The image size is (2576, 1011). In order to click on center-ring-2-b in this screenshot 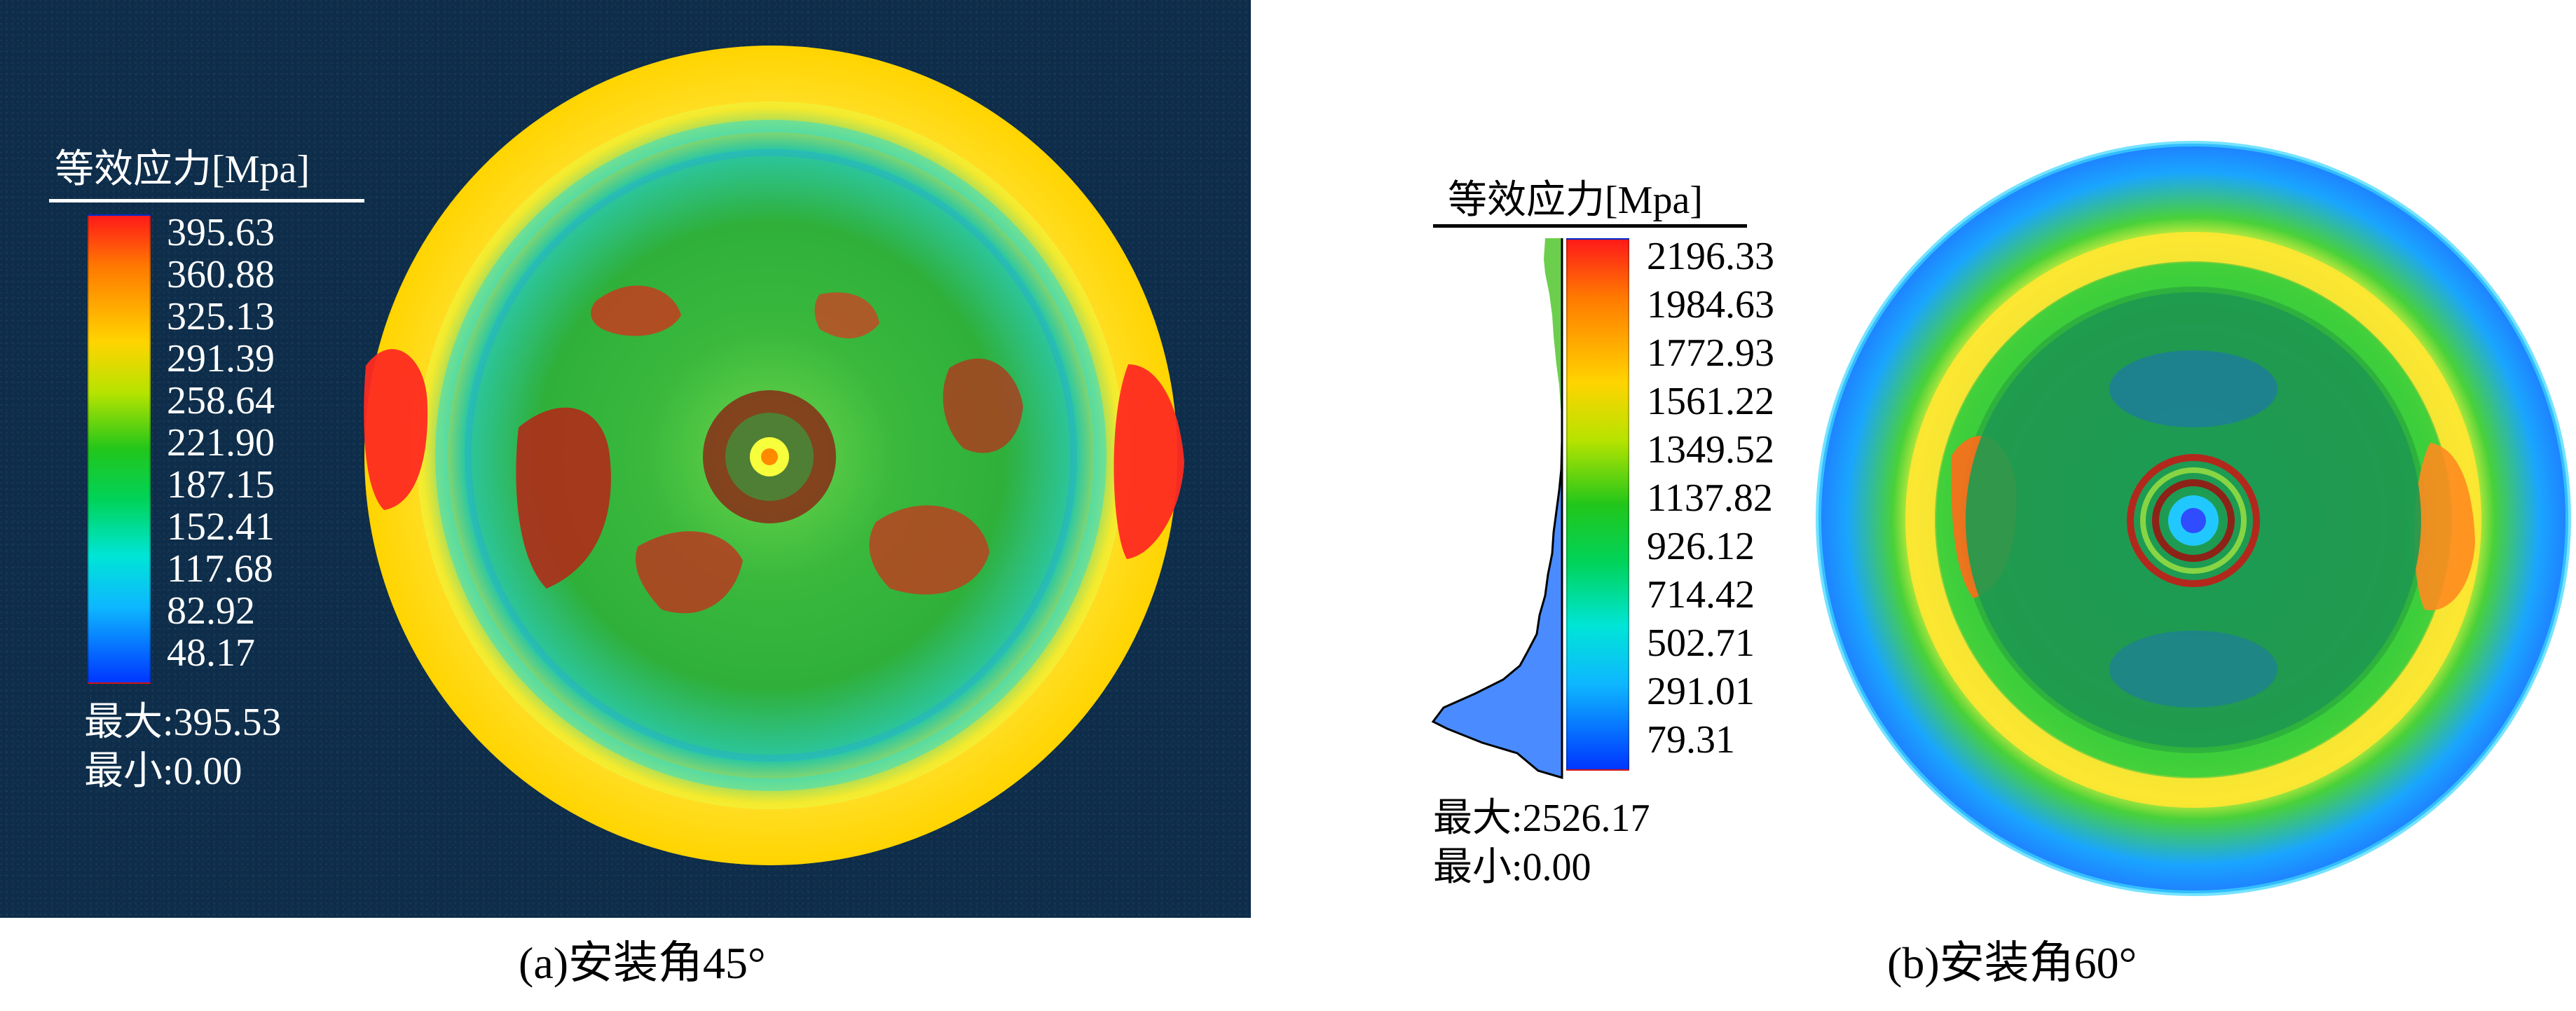, I will do `click(2194, 520)`.